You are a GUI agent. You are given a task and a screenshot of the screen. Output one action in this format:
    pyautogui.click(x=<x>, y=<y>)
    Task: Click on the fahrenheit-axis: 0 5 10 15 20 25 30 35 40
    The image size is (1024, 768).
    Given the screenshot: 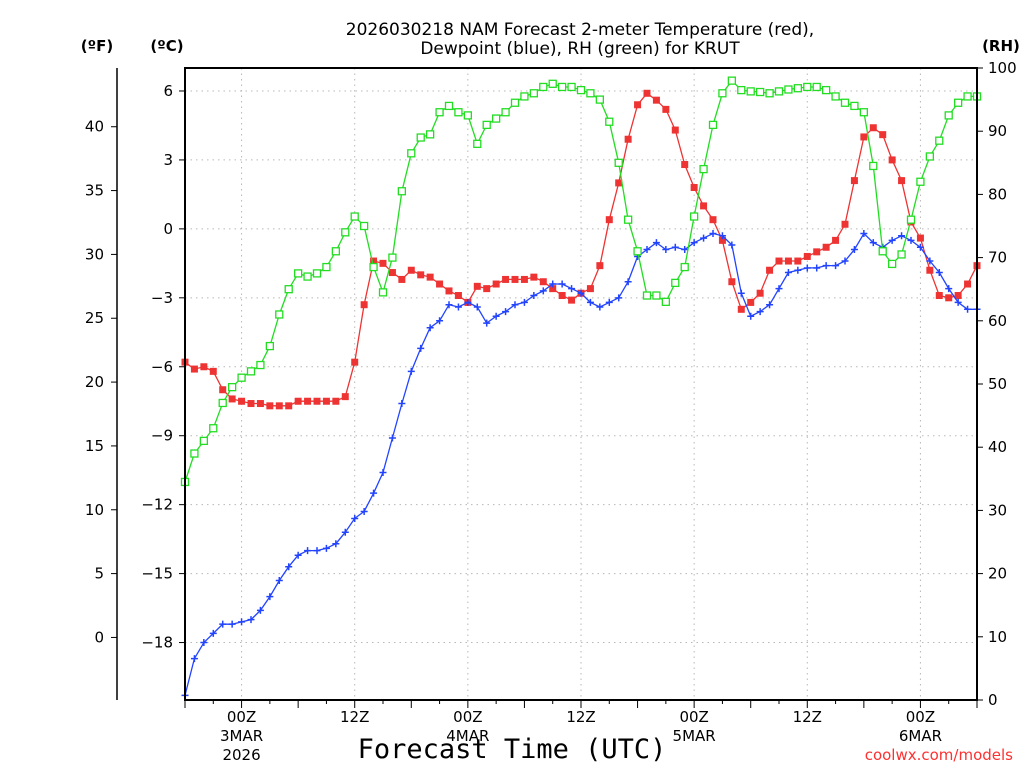 What is the action you would take?
    pyautogui.click(x=101, y=384)
    